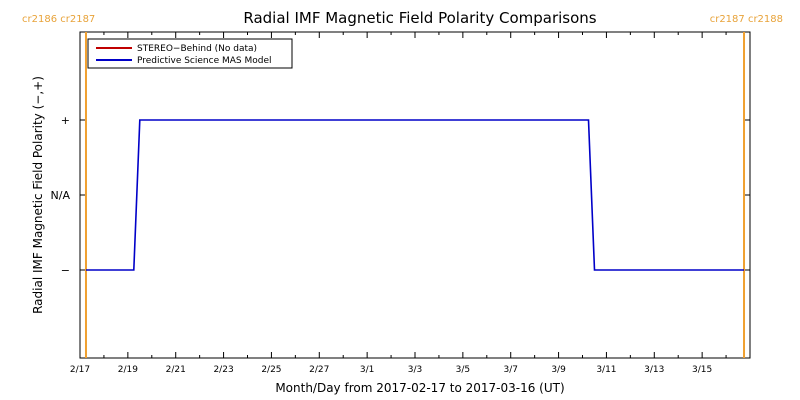 The height and width of the screenshot is (400, 800). What do you see at coordinates (319, 370) in the screenshot?
I see `x-tick-label: 2/27` at bounding box center [319, 370].